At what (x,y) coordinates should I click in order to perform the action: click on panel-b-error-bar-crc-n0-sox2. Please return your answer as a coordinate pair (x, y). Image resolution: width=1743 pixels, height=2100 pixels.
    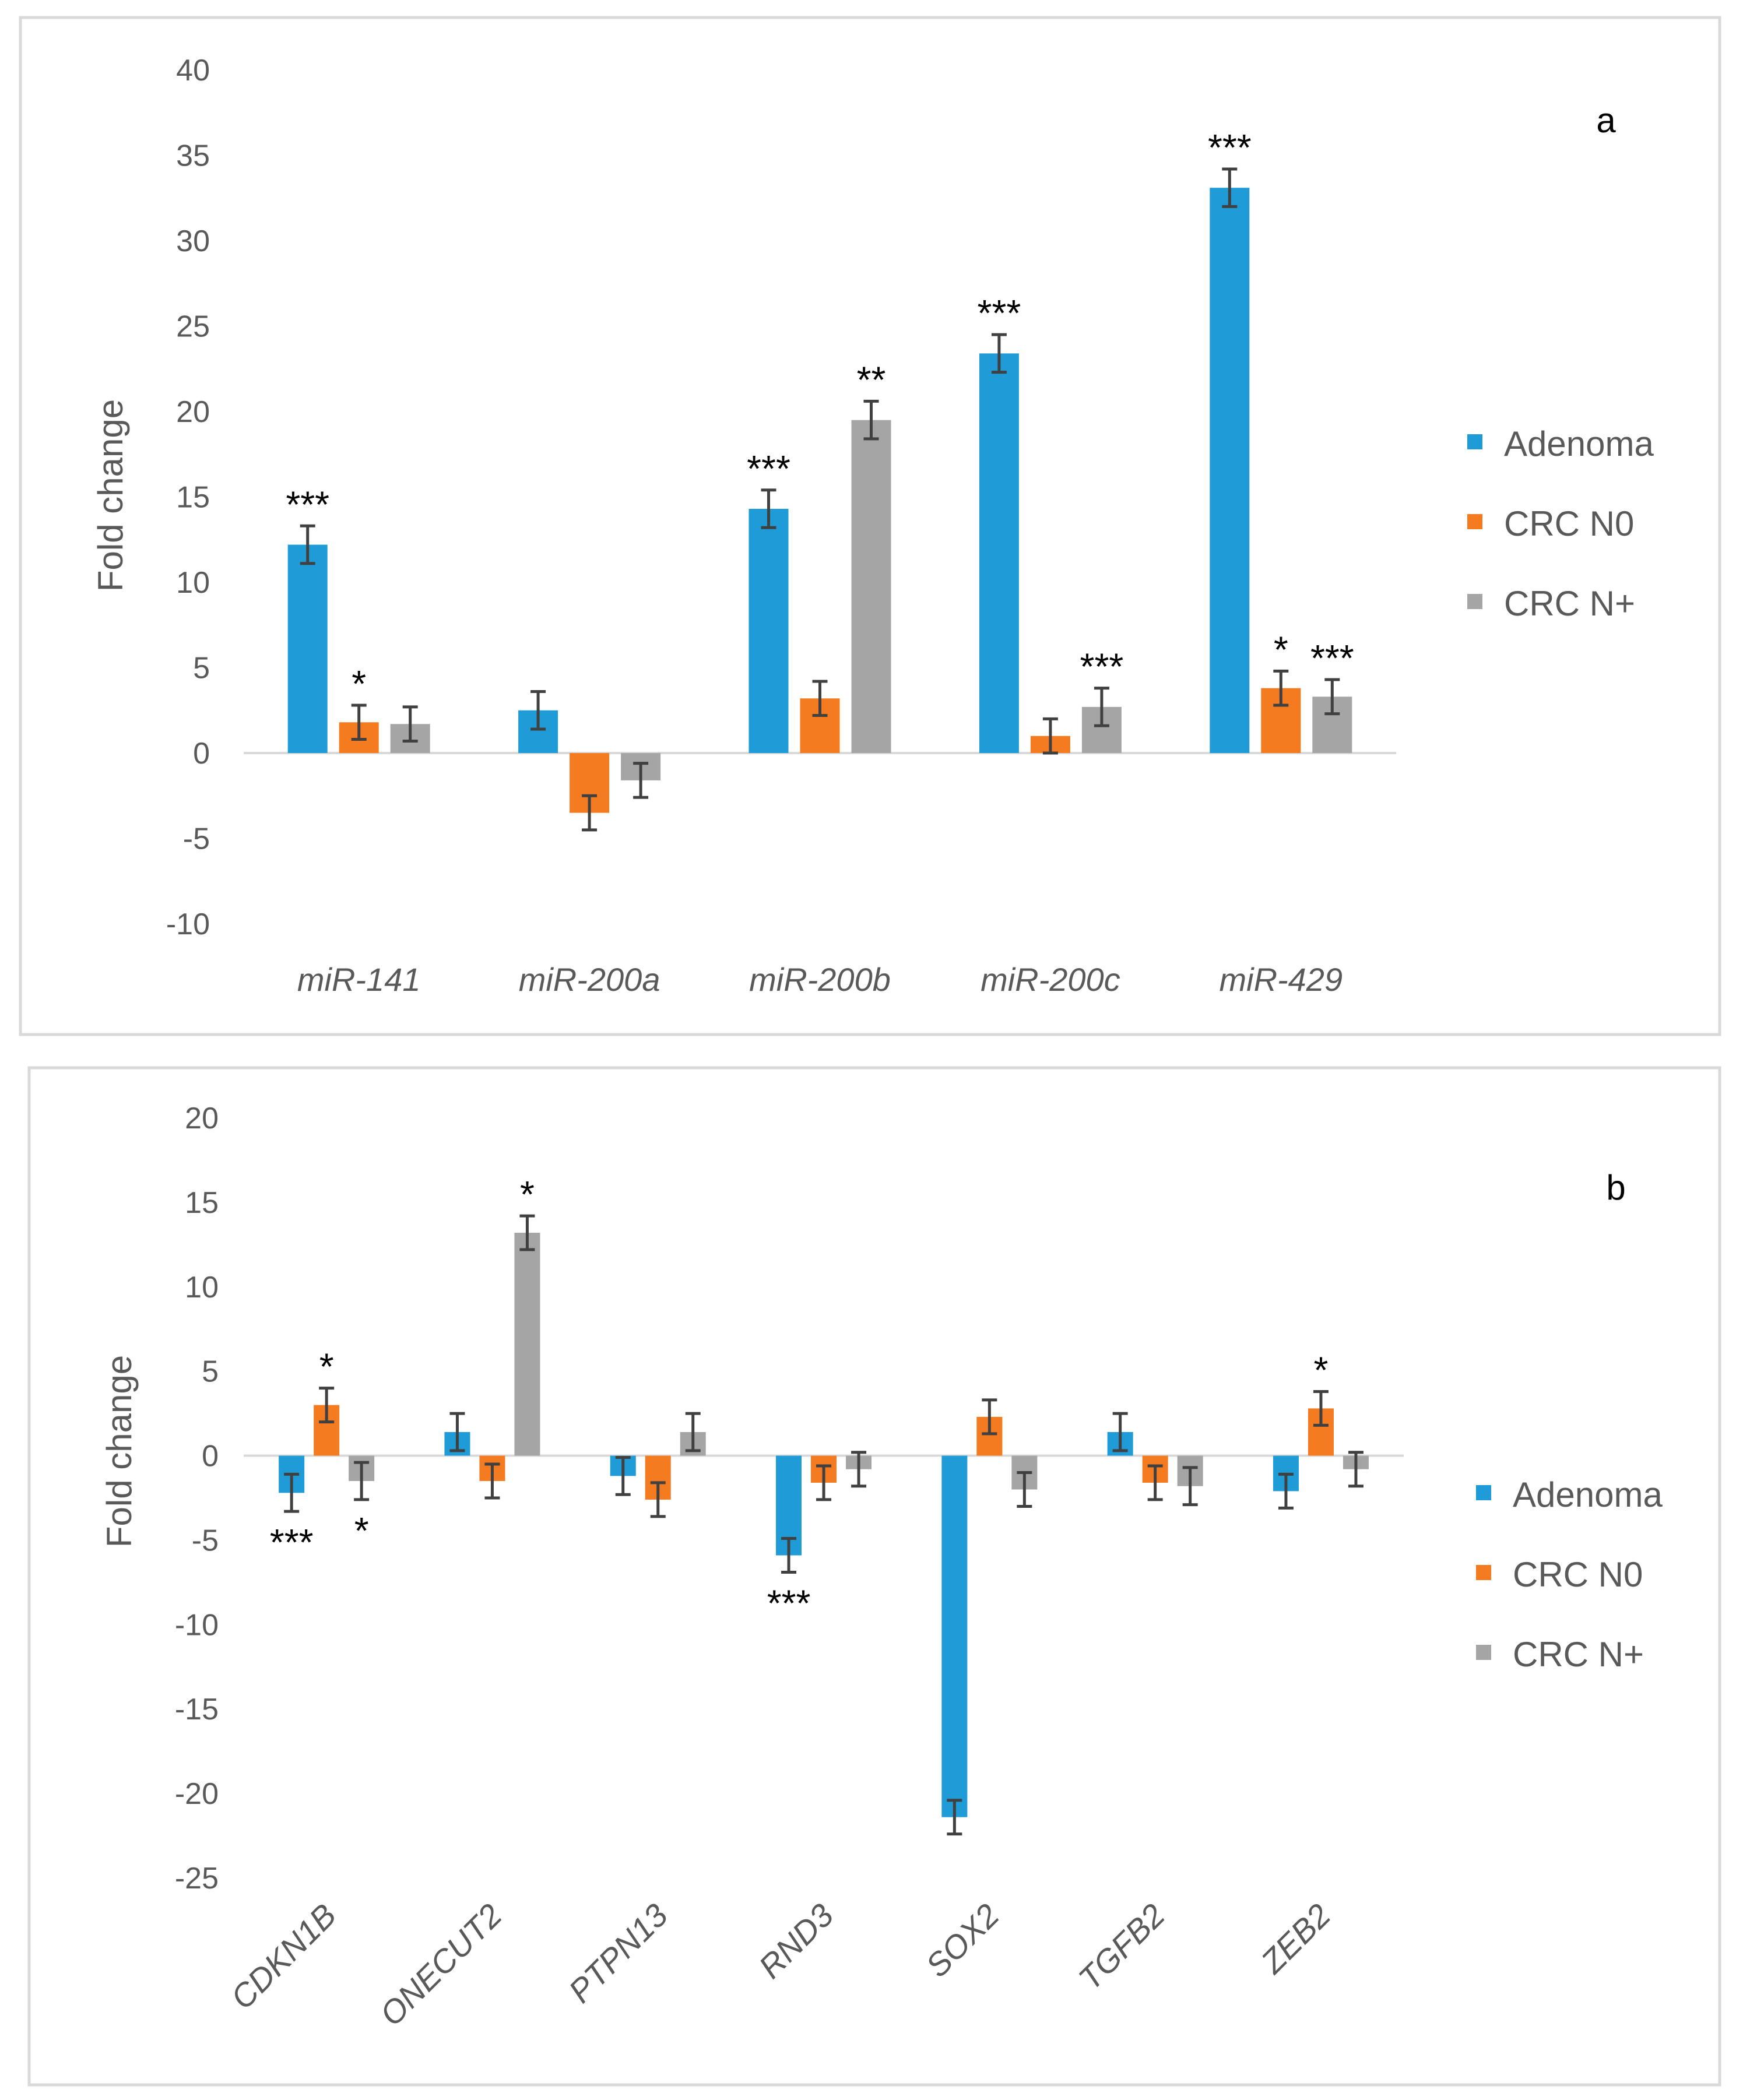
    Looking at the image, I should click on (990, 1417).